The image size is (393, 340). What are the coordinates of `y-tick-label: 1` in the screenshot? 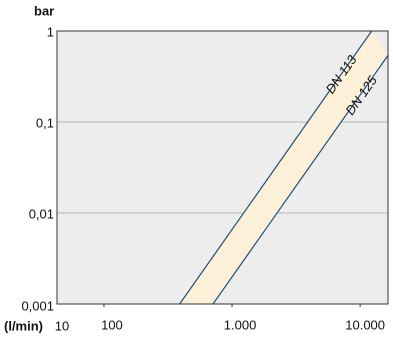 It's located at (50, 31).